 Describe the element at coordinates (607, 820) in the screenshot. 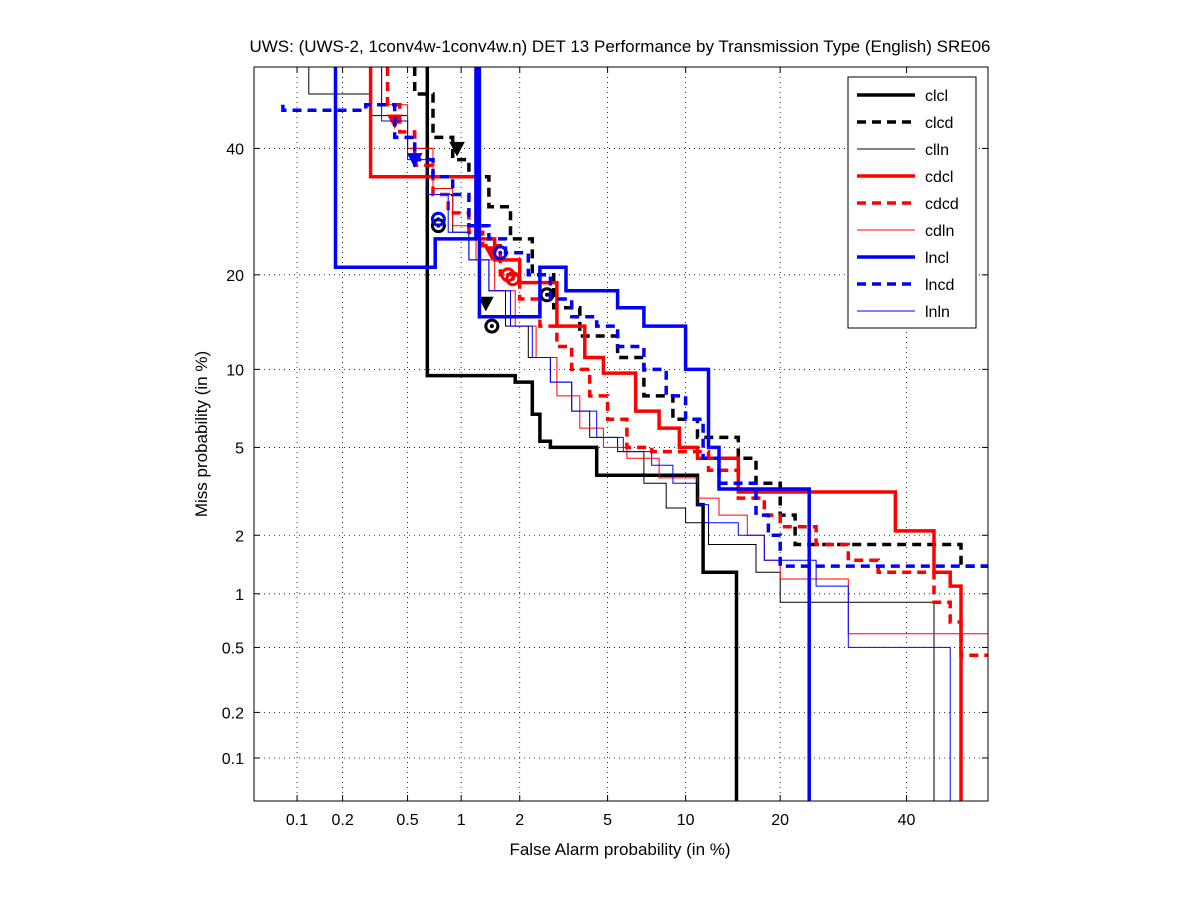

I see `x-tick-label: 5` at that location.